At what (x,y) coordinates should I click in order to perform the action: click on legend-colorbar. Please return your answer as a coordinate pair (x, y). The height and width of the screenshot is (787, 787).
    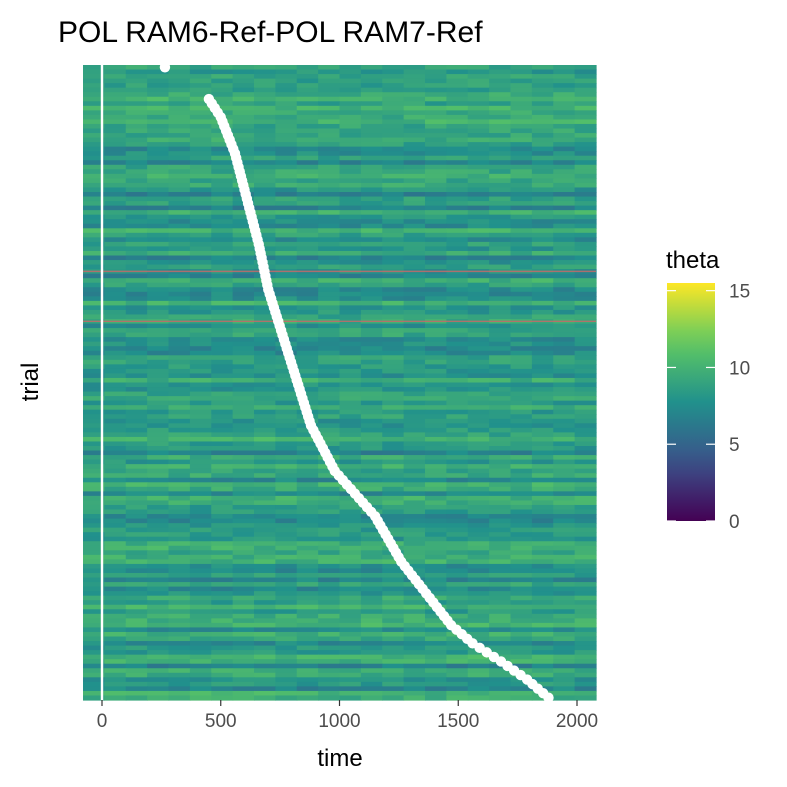
    Looking at the image, I should click on (691, 402).